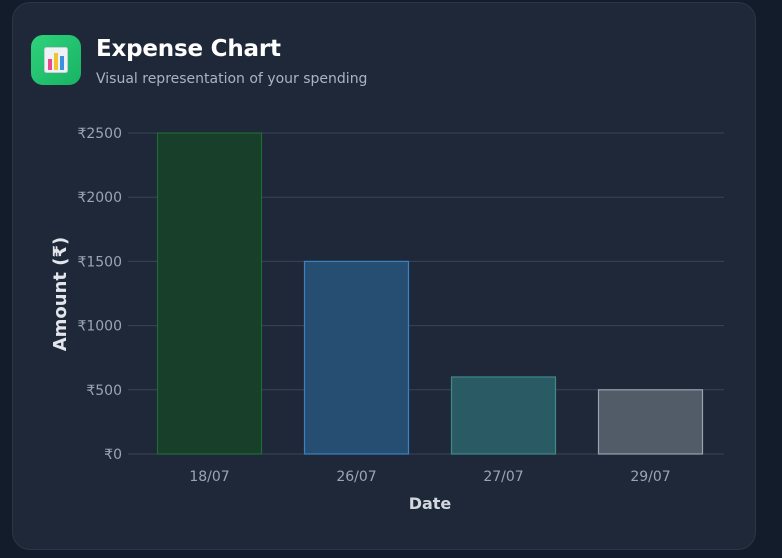 The image size is (782, 558). I want to click on x-tick-label: 27/07, so click(503, 477).